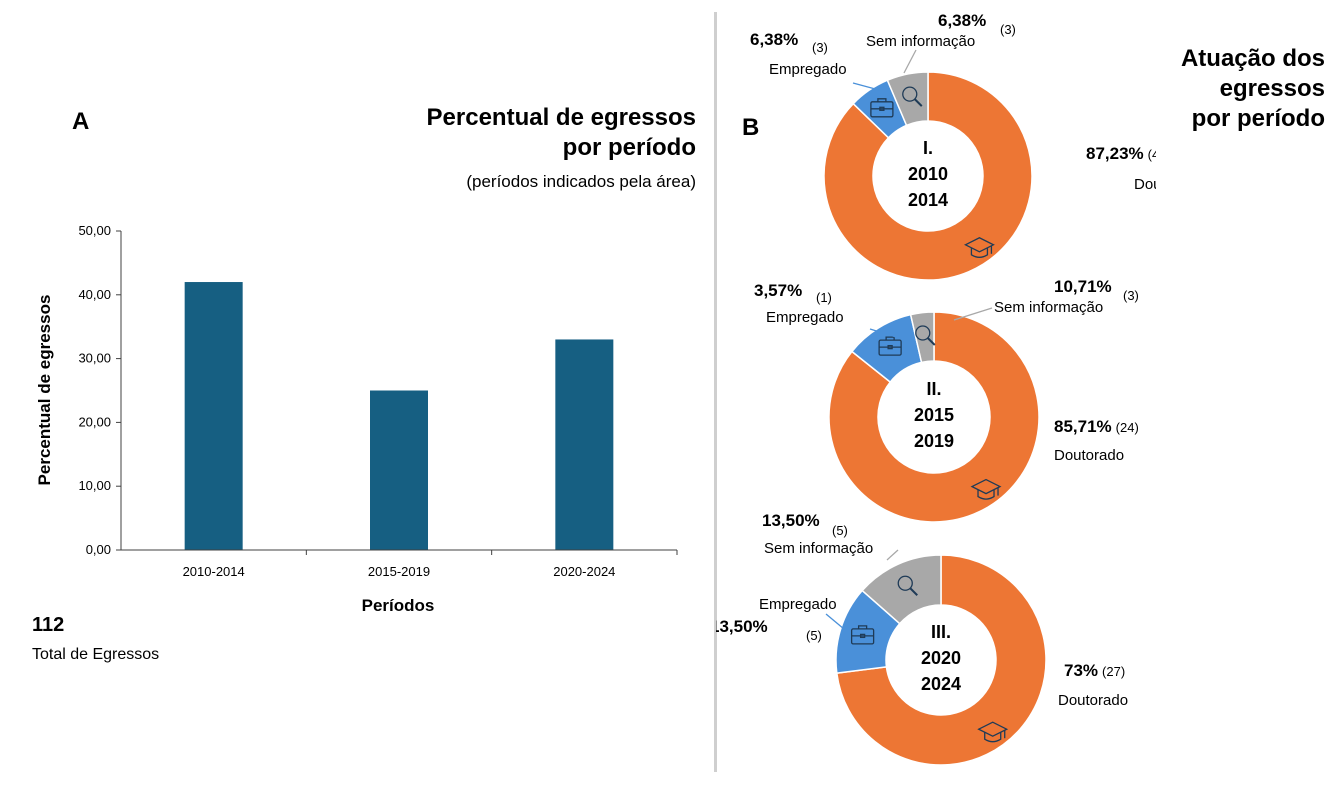  I want to click on slice-percent: 73% (27), so click(1094, 670).